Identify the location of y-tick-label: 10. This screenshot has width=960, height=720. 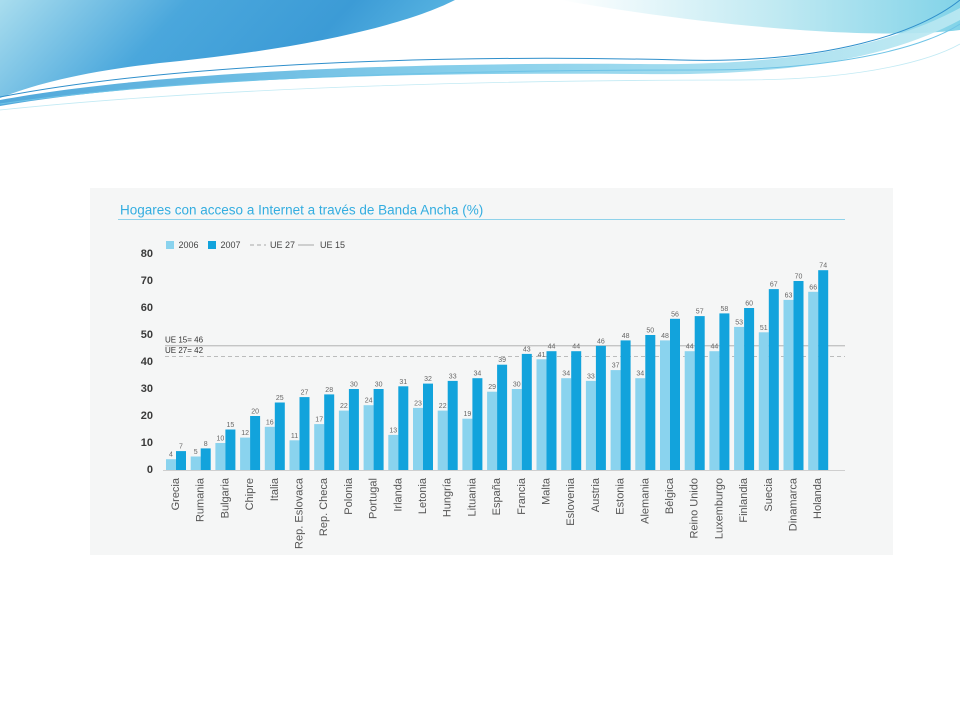
(147, 443).